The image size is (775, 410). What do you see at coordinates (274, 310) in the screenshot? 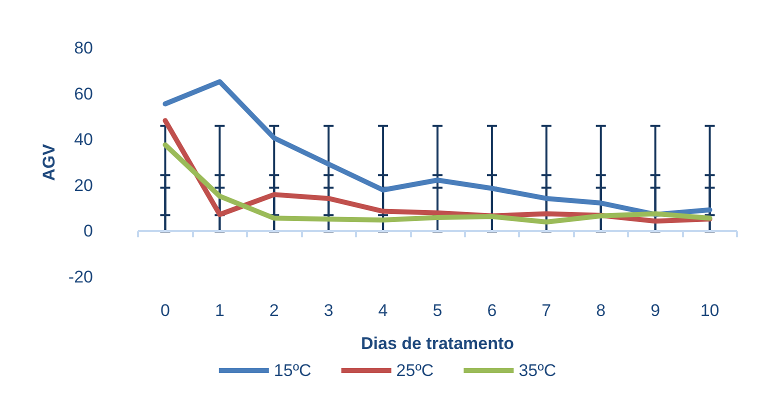
I see `x-tick-label: 2` at bounding box center [274, 310].